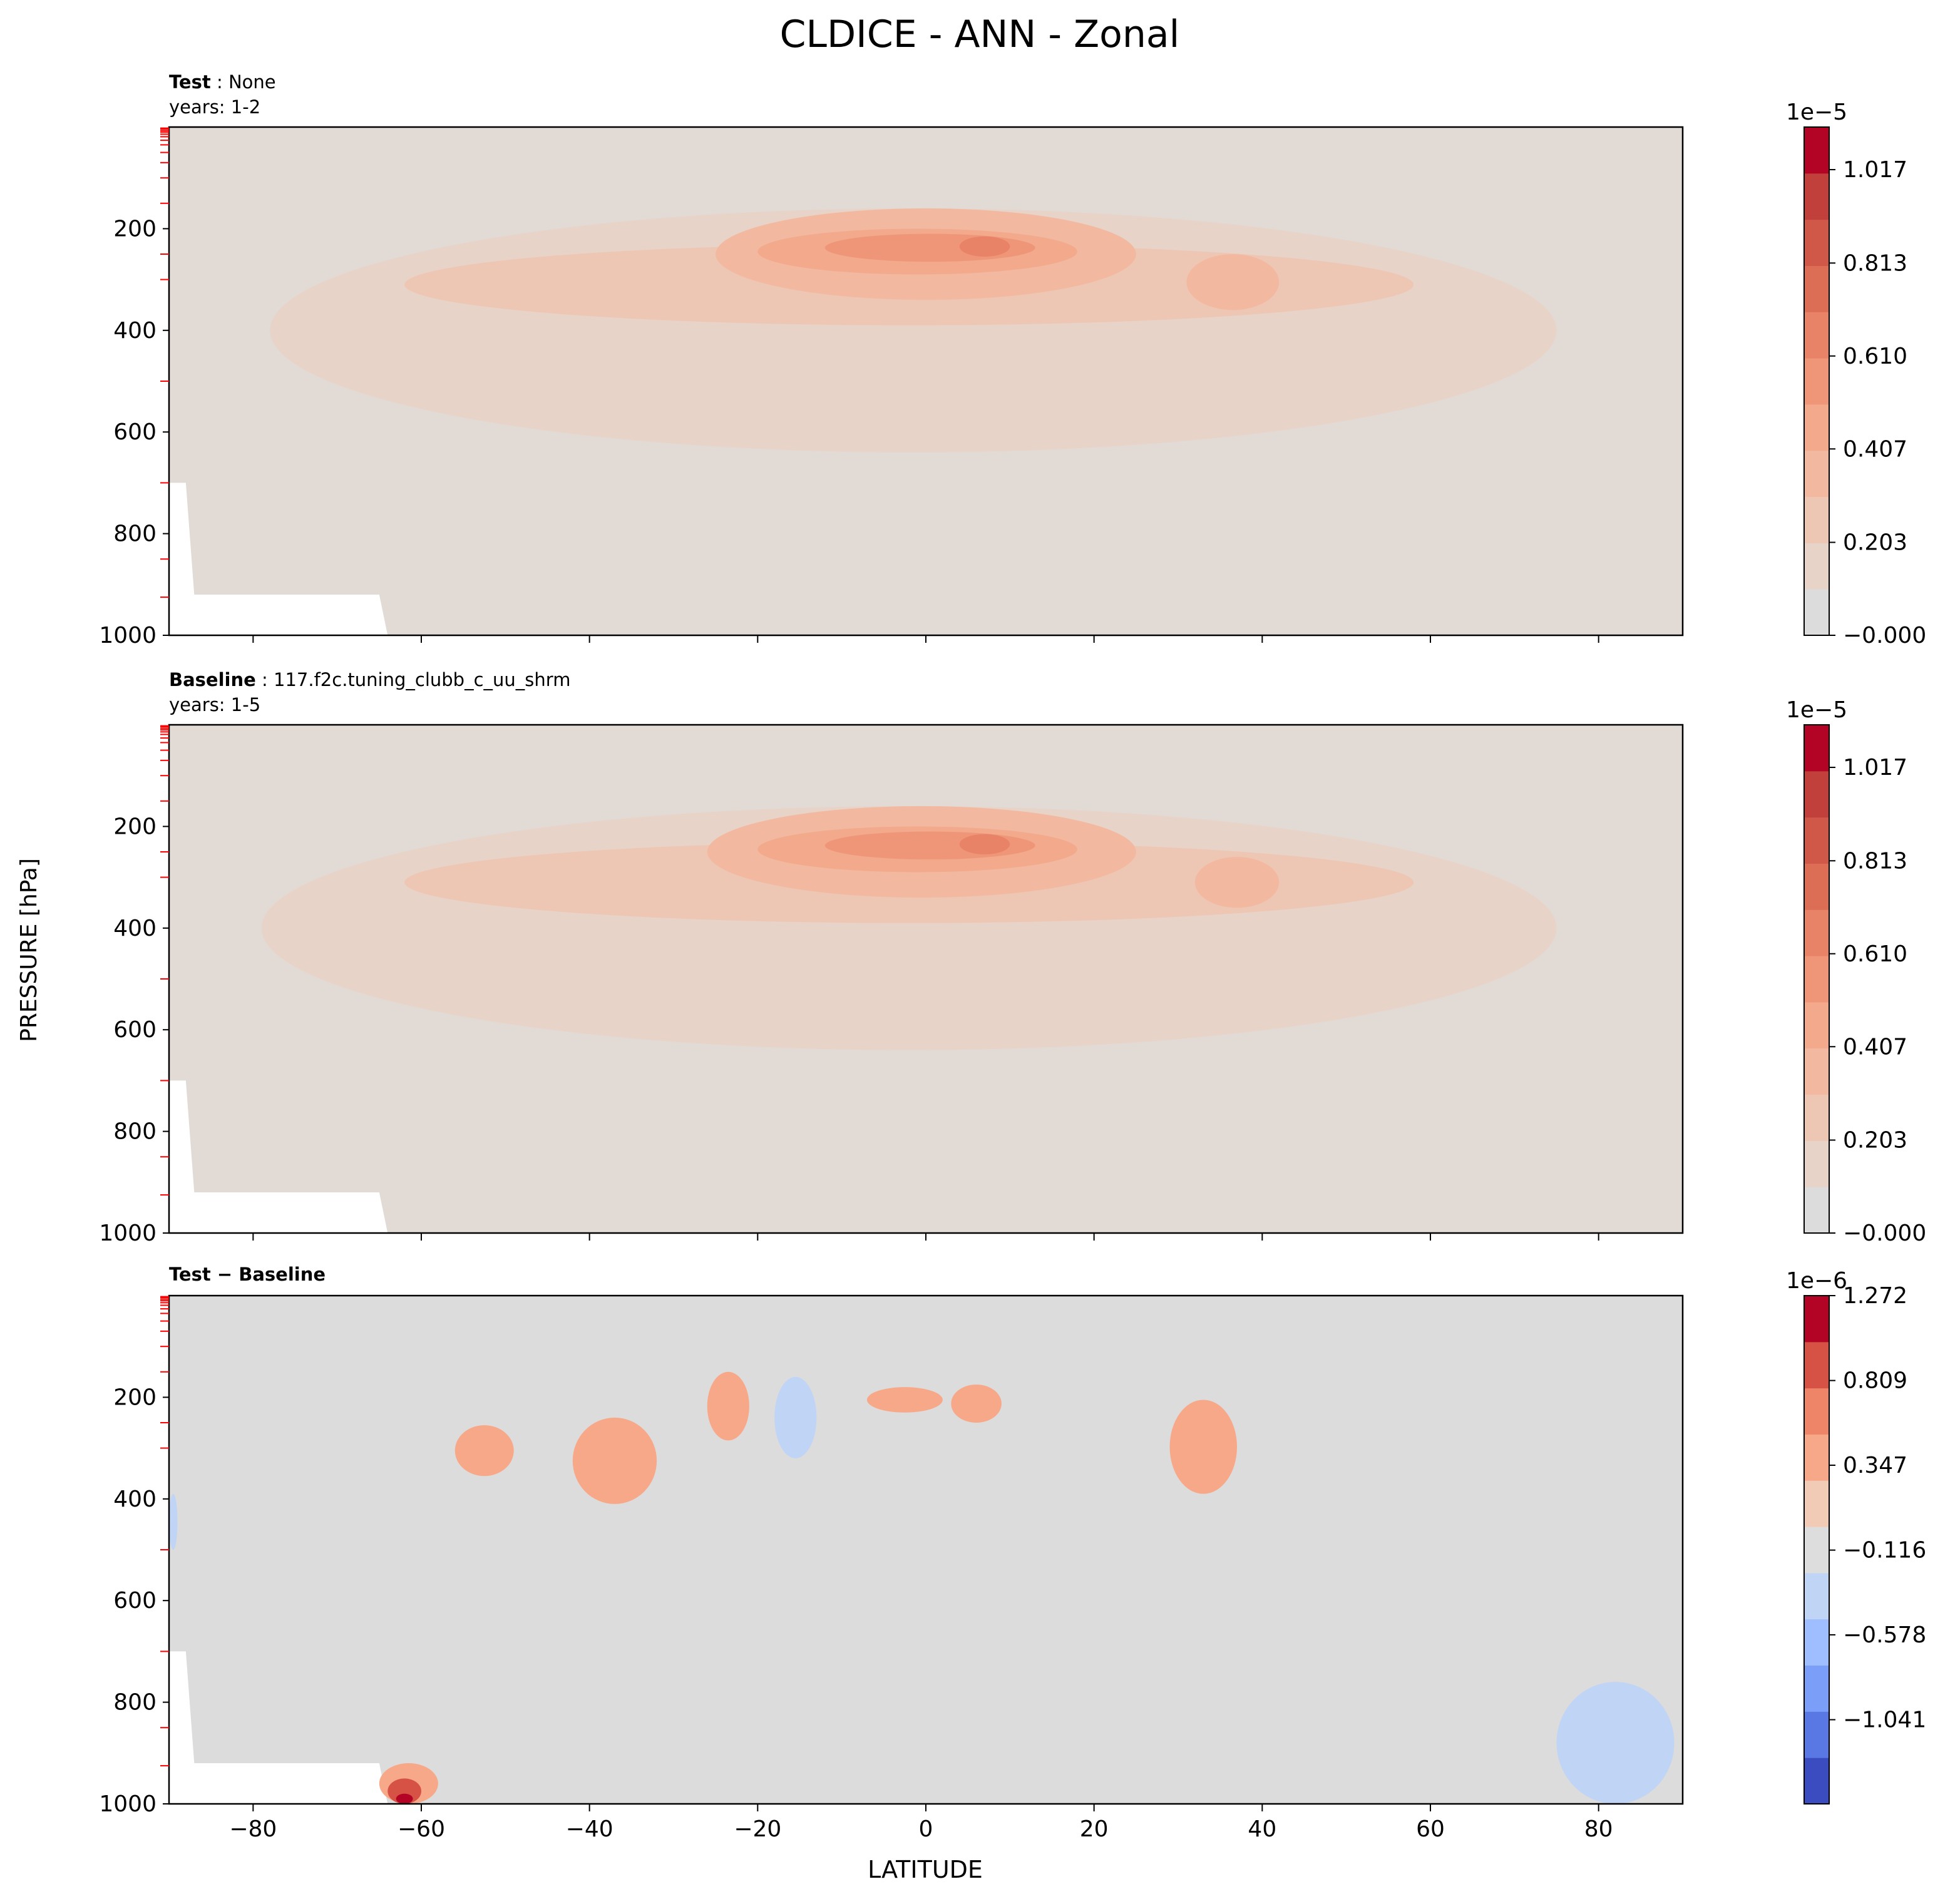  Describe the element at coordinates (1875, 542) in the screenshot. I see `colorbar-tick-label: 0.203` at that location.